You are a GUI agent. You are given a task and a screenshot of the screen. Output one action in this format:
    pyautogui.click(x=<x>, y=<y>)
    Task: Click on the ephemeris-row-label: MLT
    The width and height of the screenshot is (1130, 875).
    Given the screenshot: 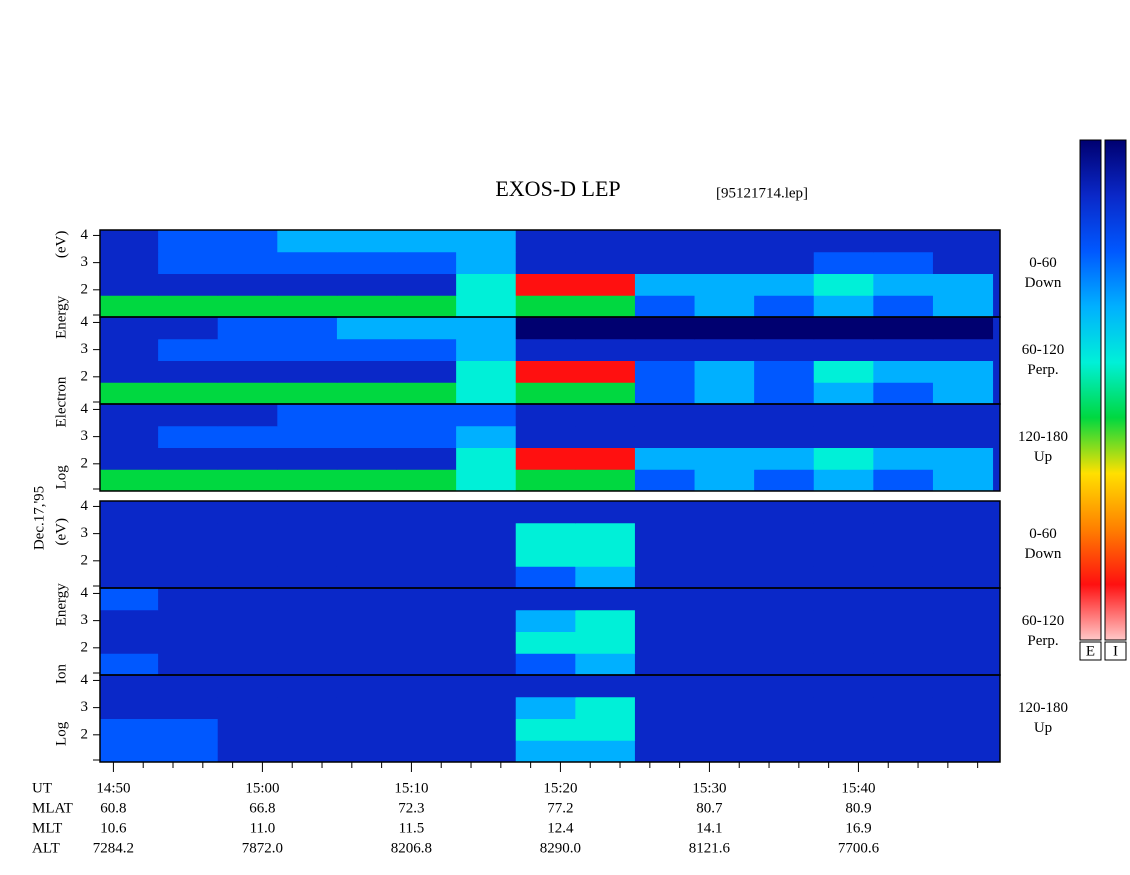 What is the action you would take?
    pyautogui.click(x=47, y=828)
    